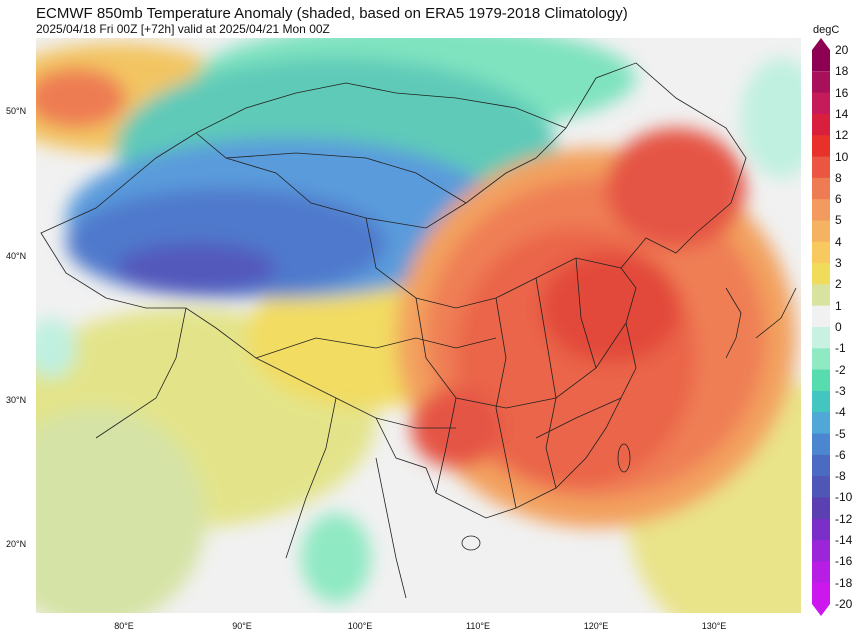 This screenshot has height=638, width=863. What do you see at coordinates (714, 626) in the screenshot?
I see `lon-label-130: 130°E` at bounding box center [714, 626].